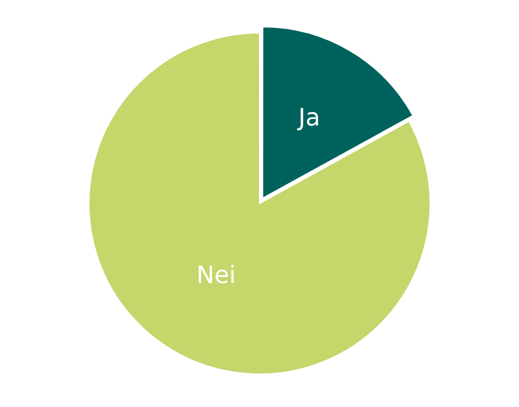  I want to click on slice-label: Nei, so click(216, 275).